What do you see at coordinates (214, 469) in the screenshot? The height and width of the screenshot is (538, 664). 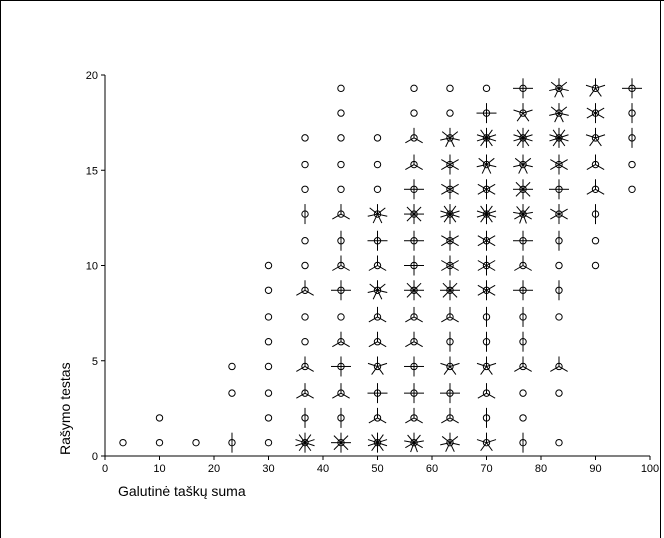 I see `x-tick-label: 20` at bounding box center [214, 469].